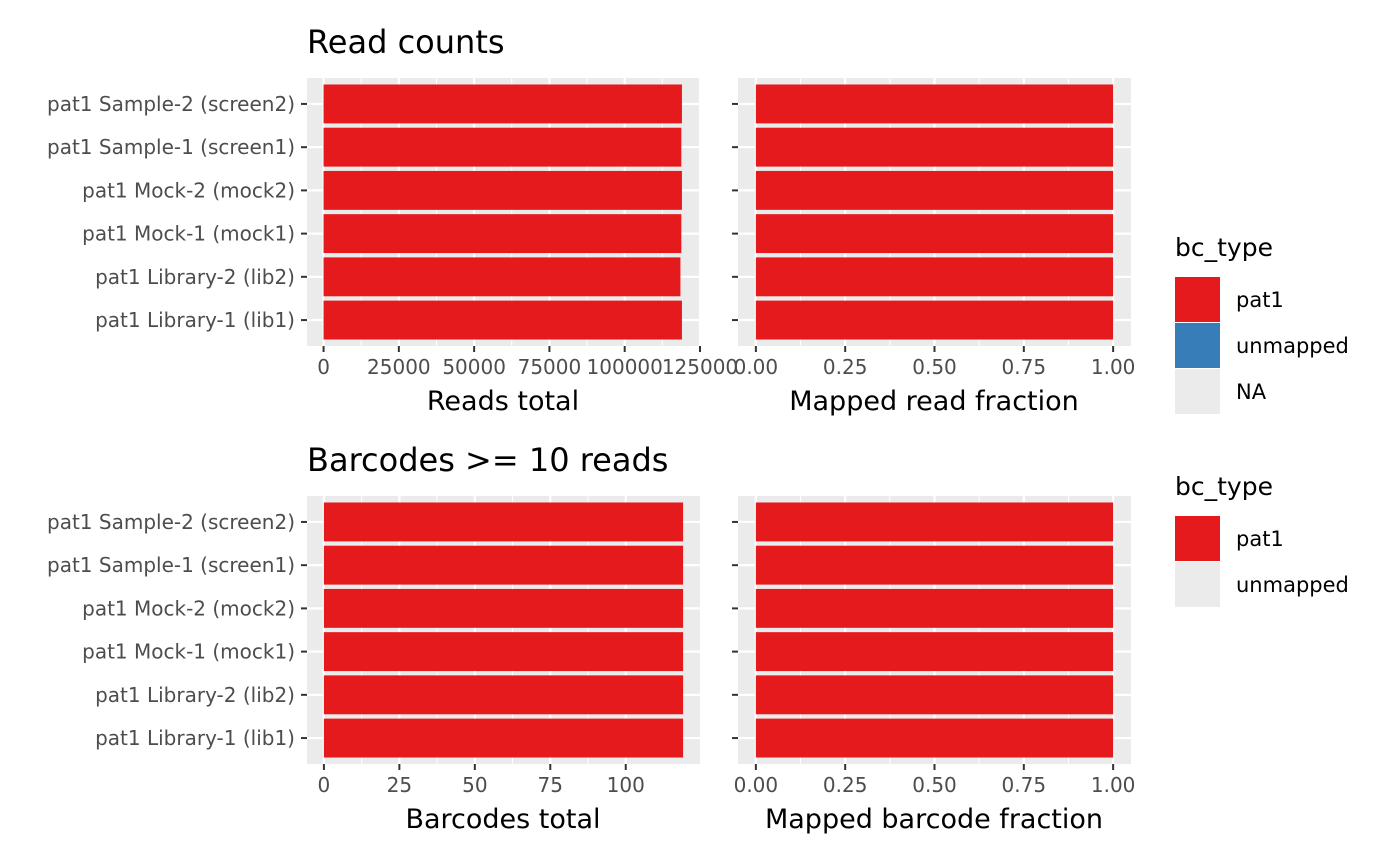 This screenshot has width=1400, height=865. I want to click on mapped-read-fraction-panel: 0.00 0.25 0.50 0.75 1.00, so click(933, 228).